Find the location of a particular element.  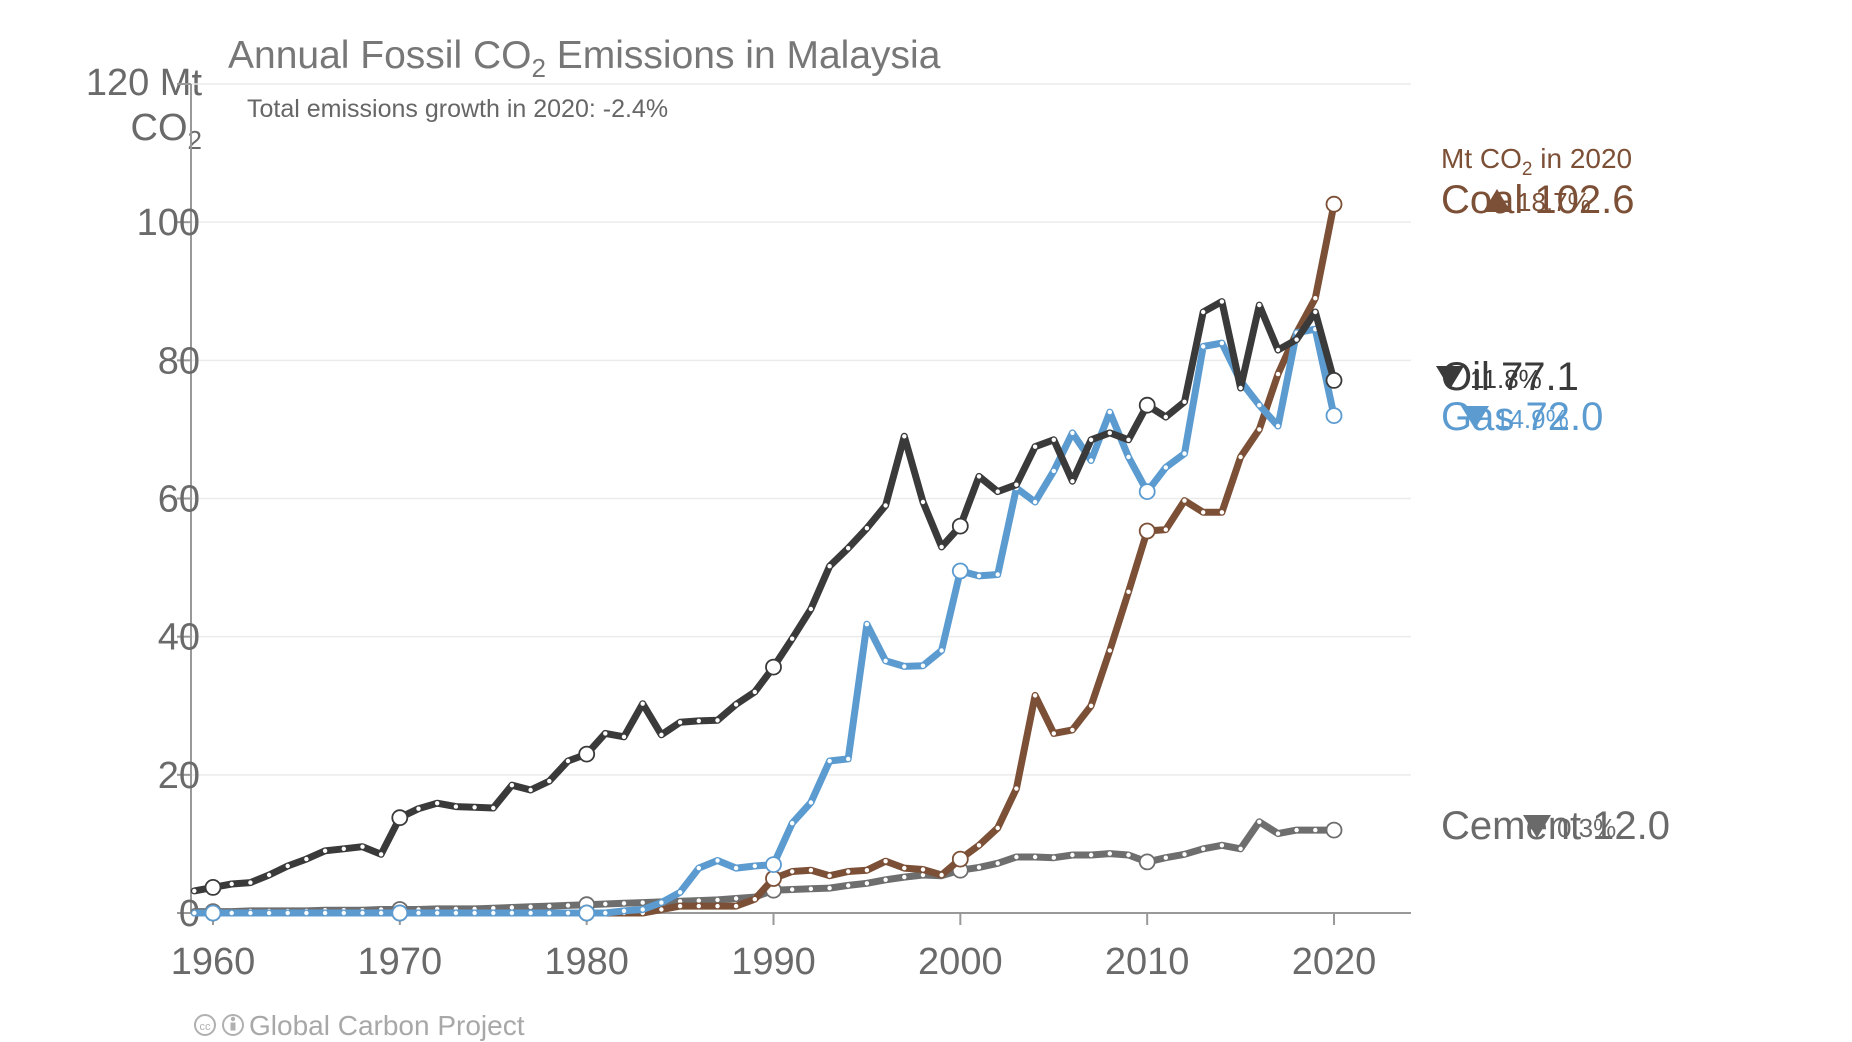

attribution-icon is located at coordinates (233, 1025).